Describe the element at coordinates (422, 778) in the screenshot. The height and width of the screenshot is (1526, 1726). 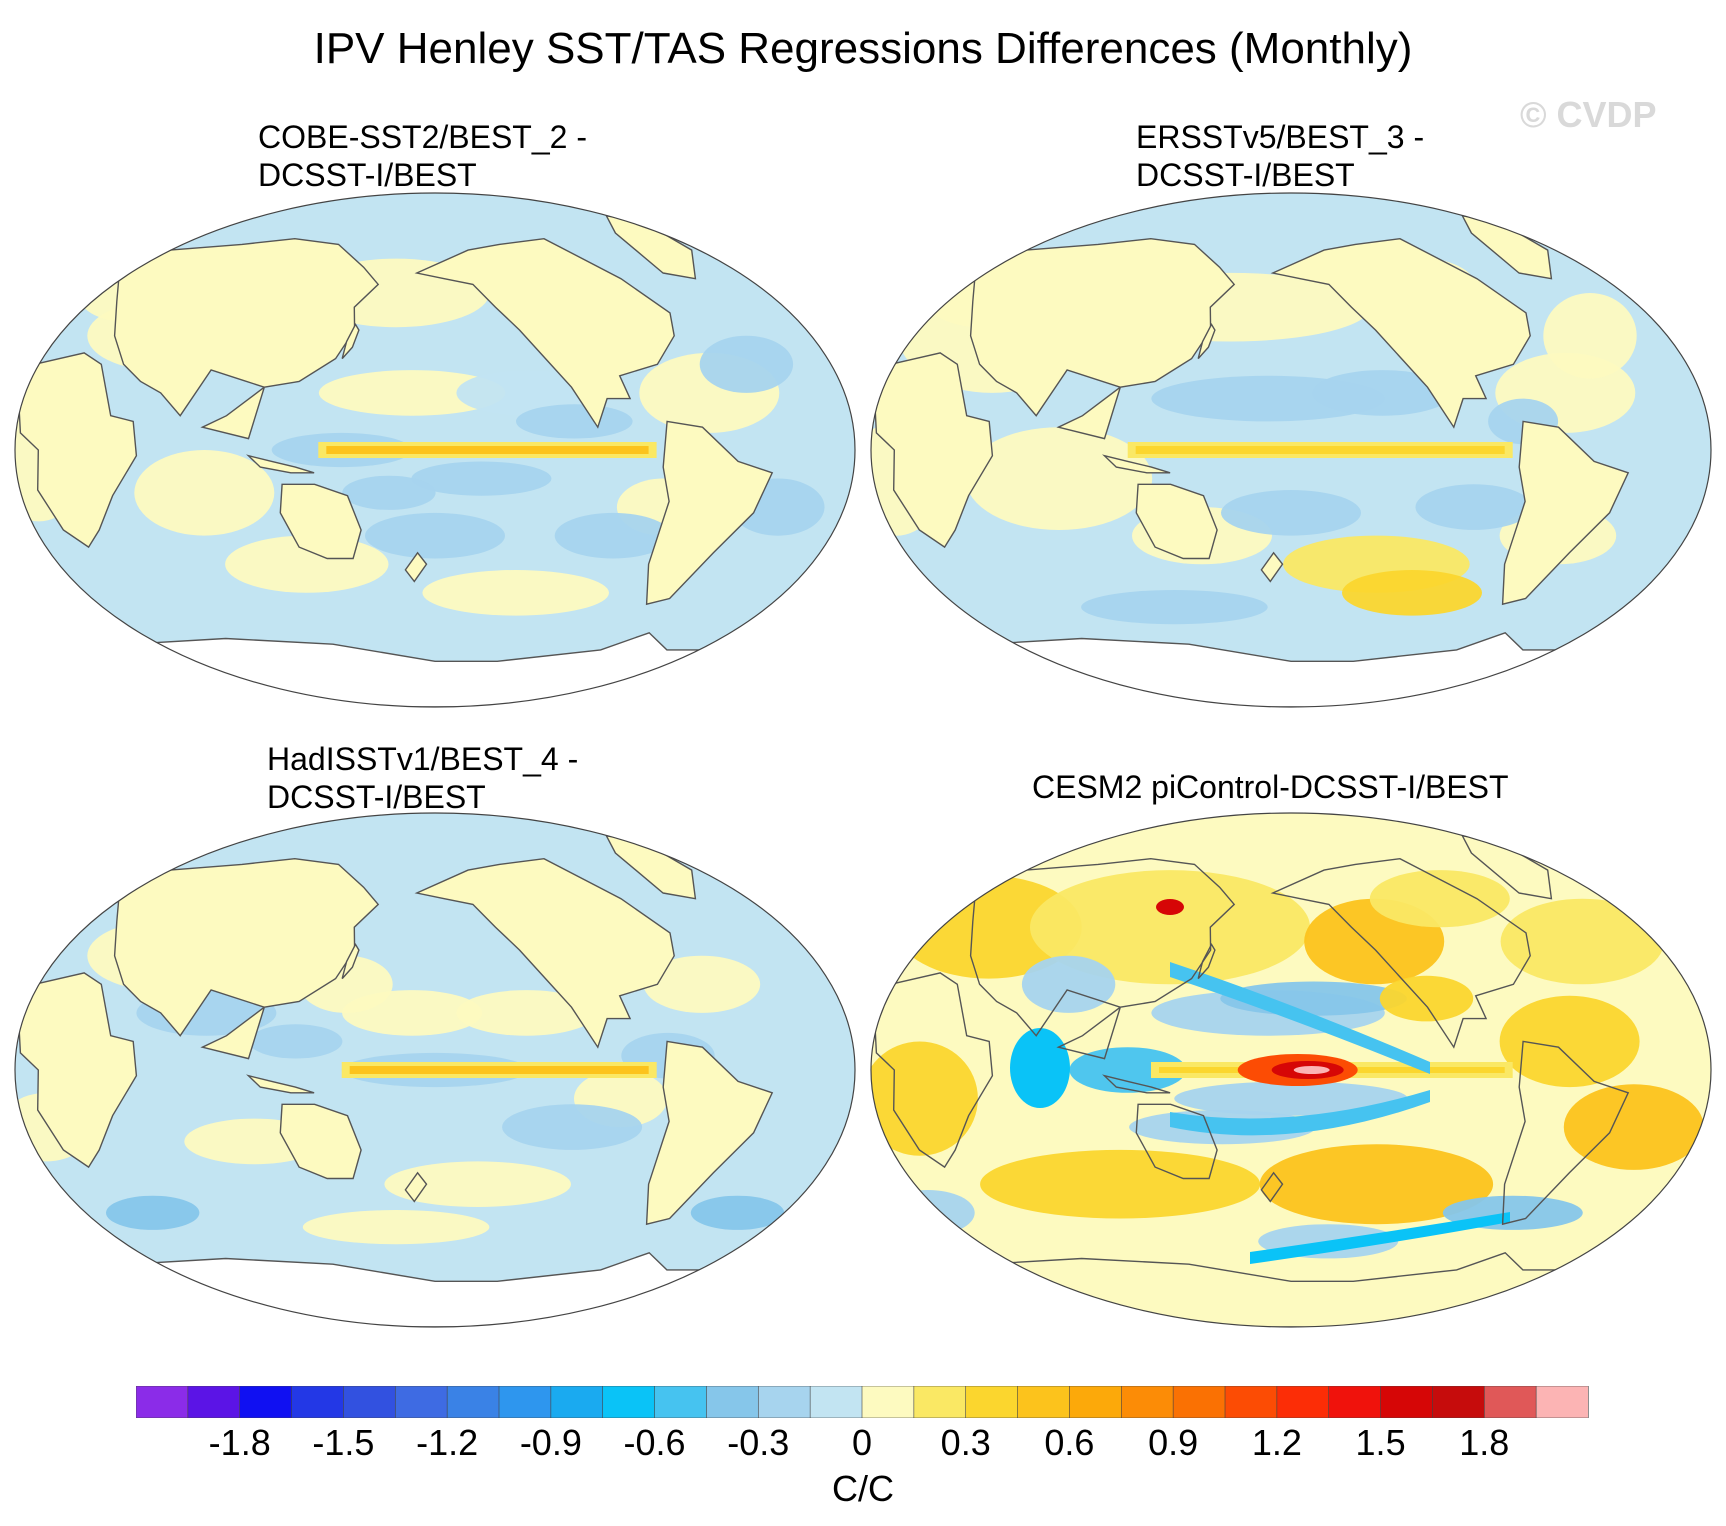
I see `panel-title-hadisst: HadISSTv1/BEST_4 - DCSST-I/BEST` at that location.